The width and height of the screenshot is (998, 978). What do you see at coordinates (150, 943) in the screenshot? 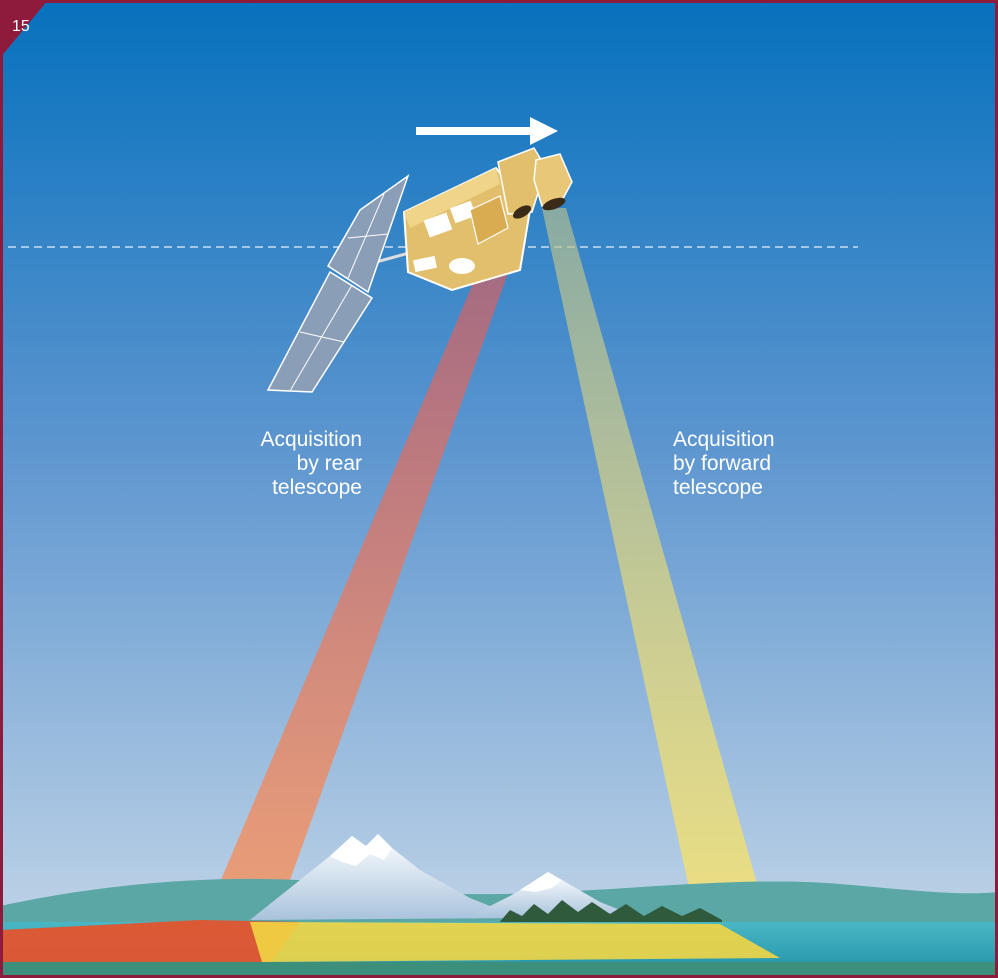
I see `rear-ground-footprint` at bounding box center [150, 943].